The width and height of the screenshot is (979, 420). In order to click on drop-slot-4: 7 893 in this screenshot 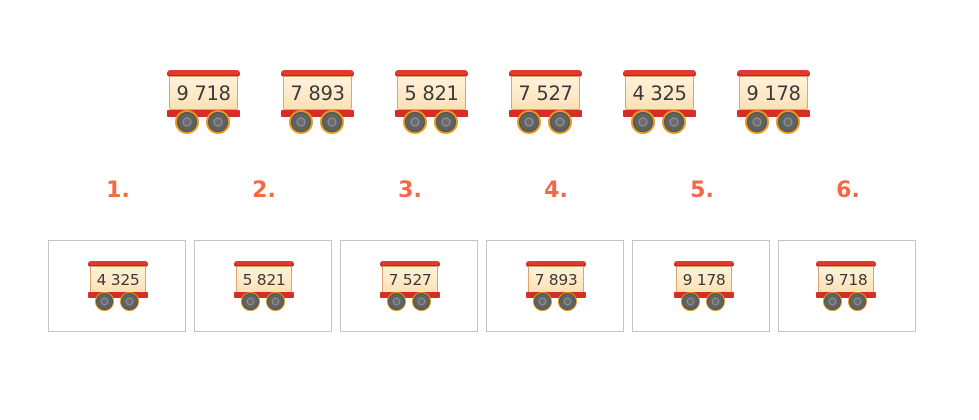, I will do `click(555, 286)`.